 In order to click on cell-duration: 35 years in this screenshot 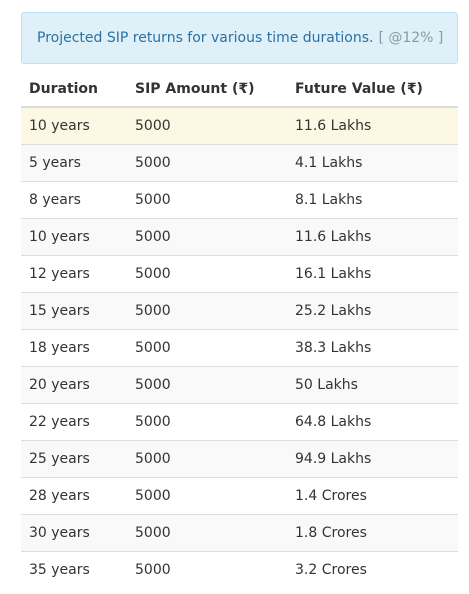, I will do `click(74, 569)`.